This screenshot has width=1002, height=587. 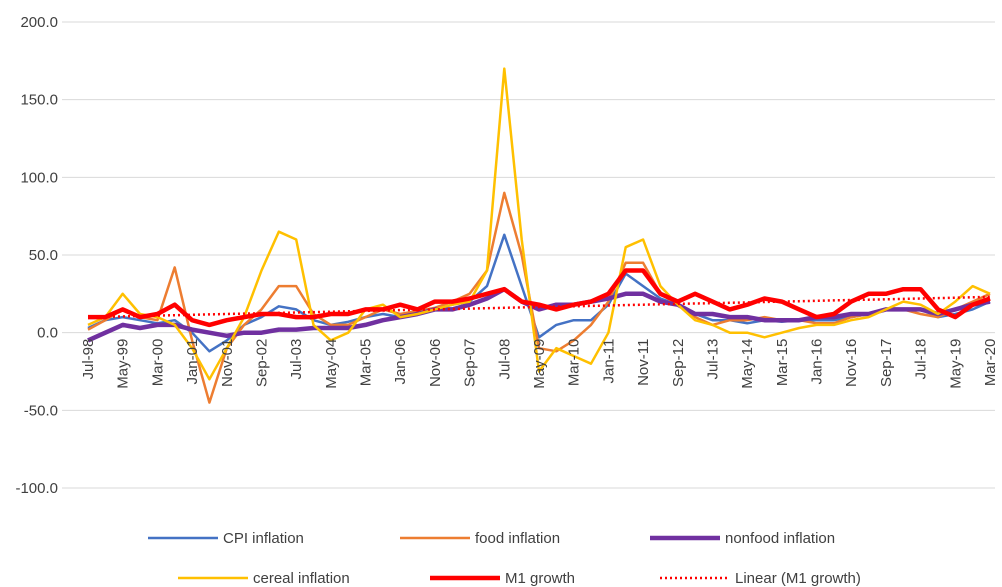 What do you see at coordinates (88, 359) in the screenshot?
I see `x-tick-label: Jul-98` at bounding box center [88, 359].